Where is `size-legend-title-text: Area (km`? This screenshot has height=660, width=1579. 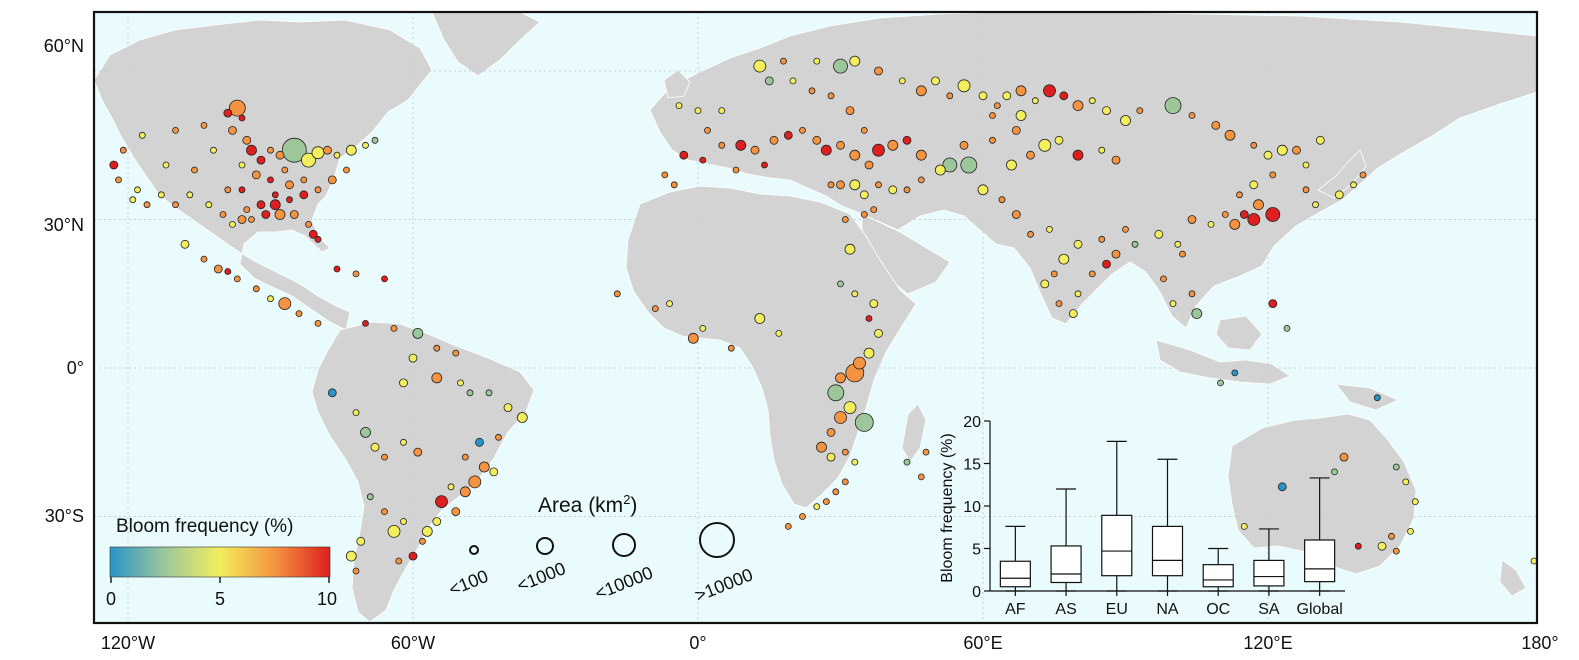
size-legend-title-text: Area (km is located at coordinates (580, 505).